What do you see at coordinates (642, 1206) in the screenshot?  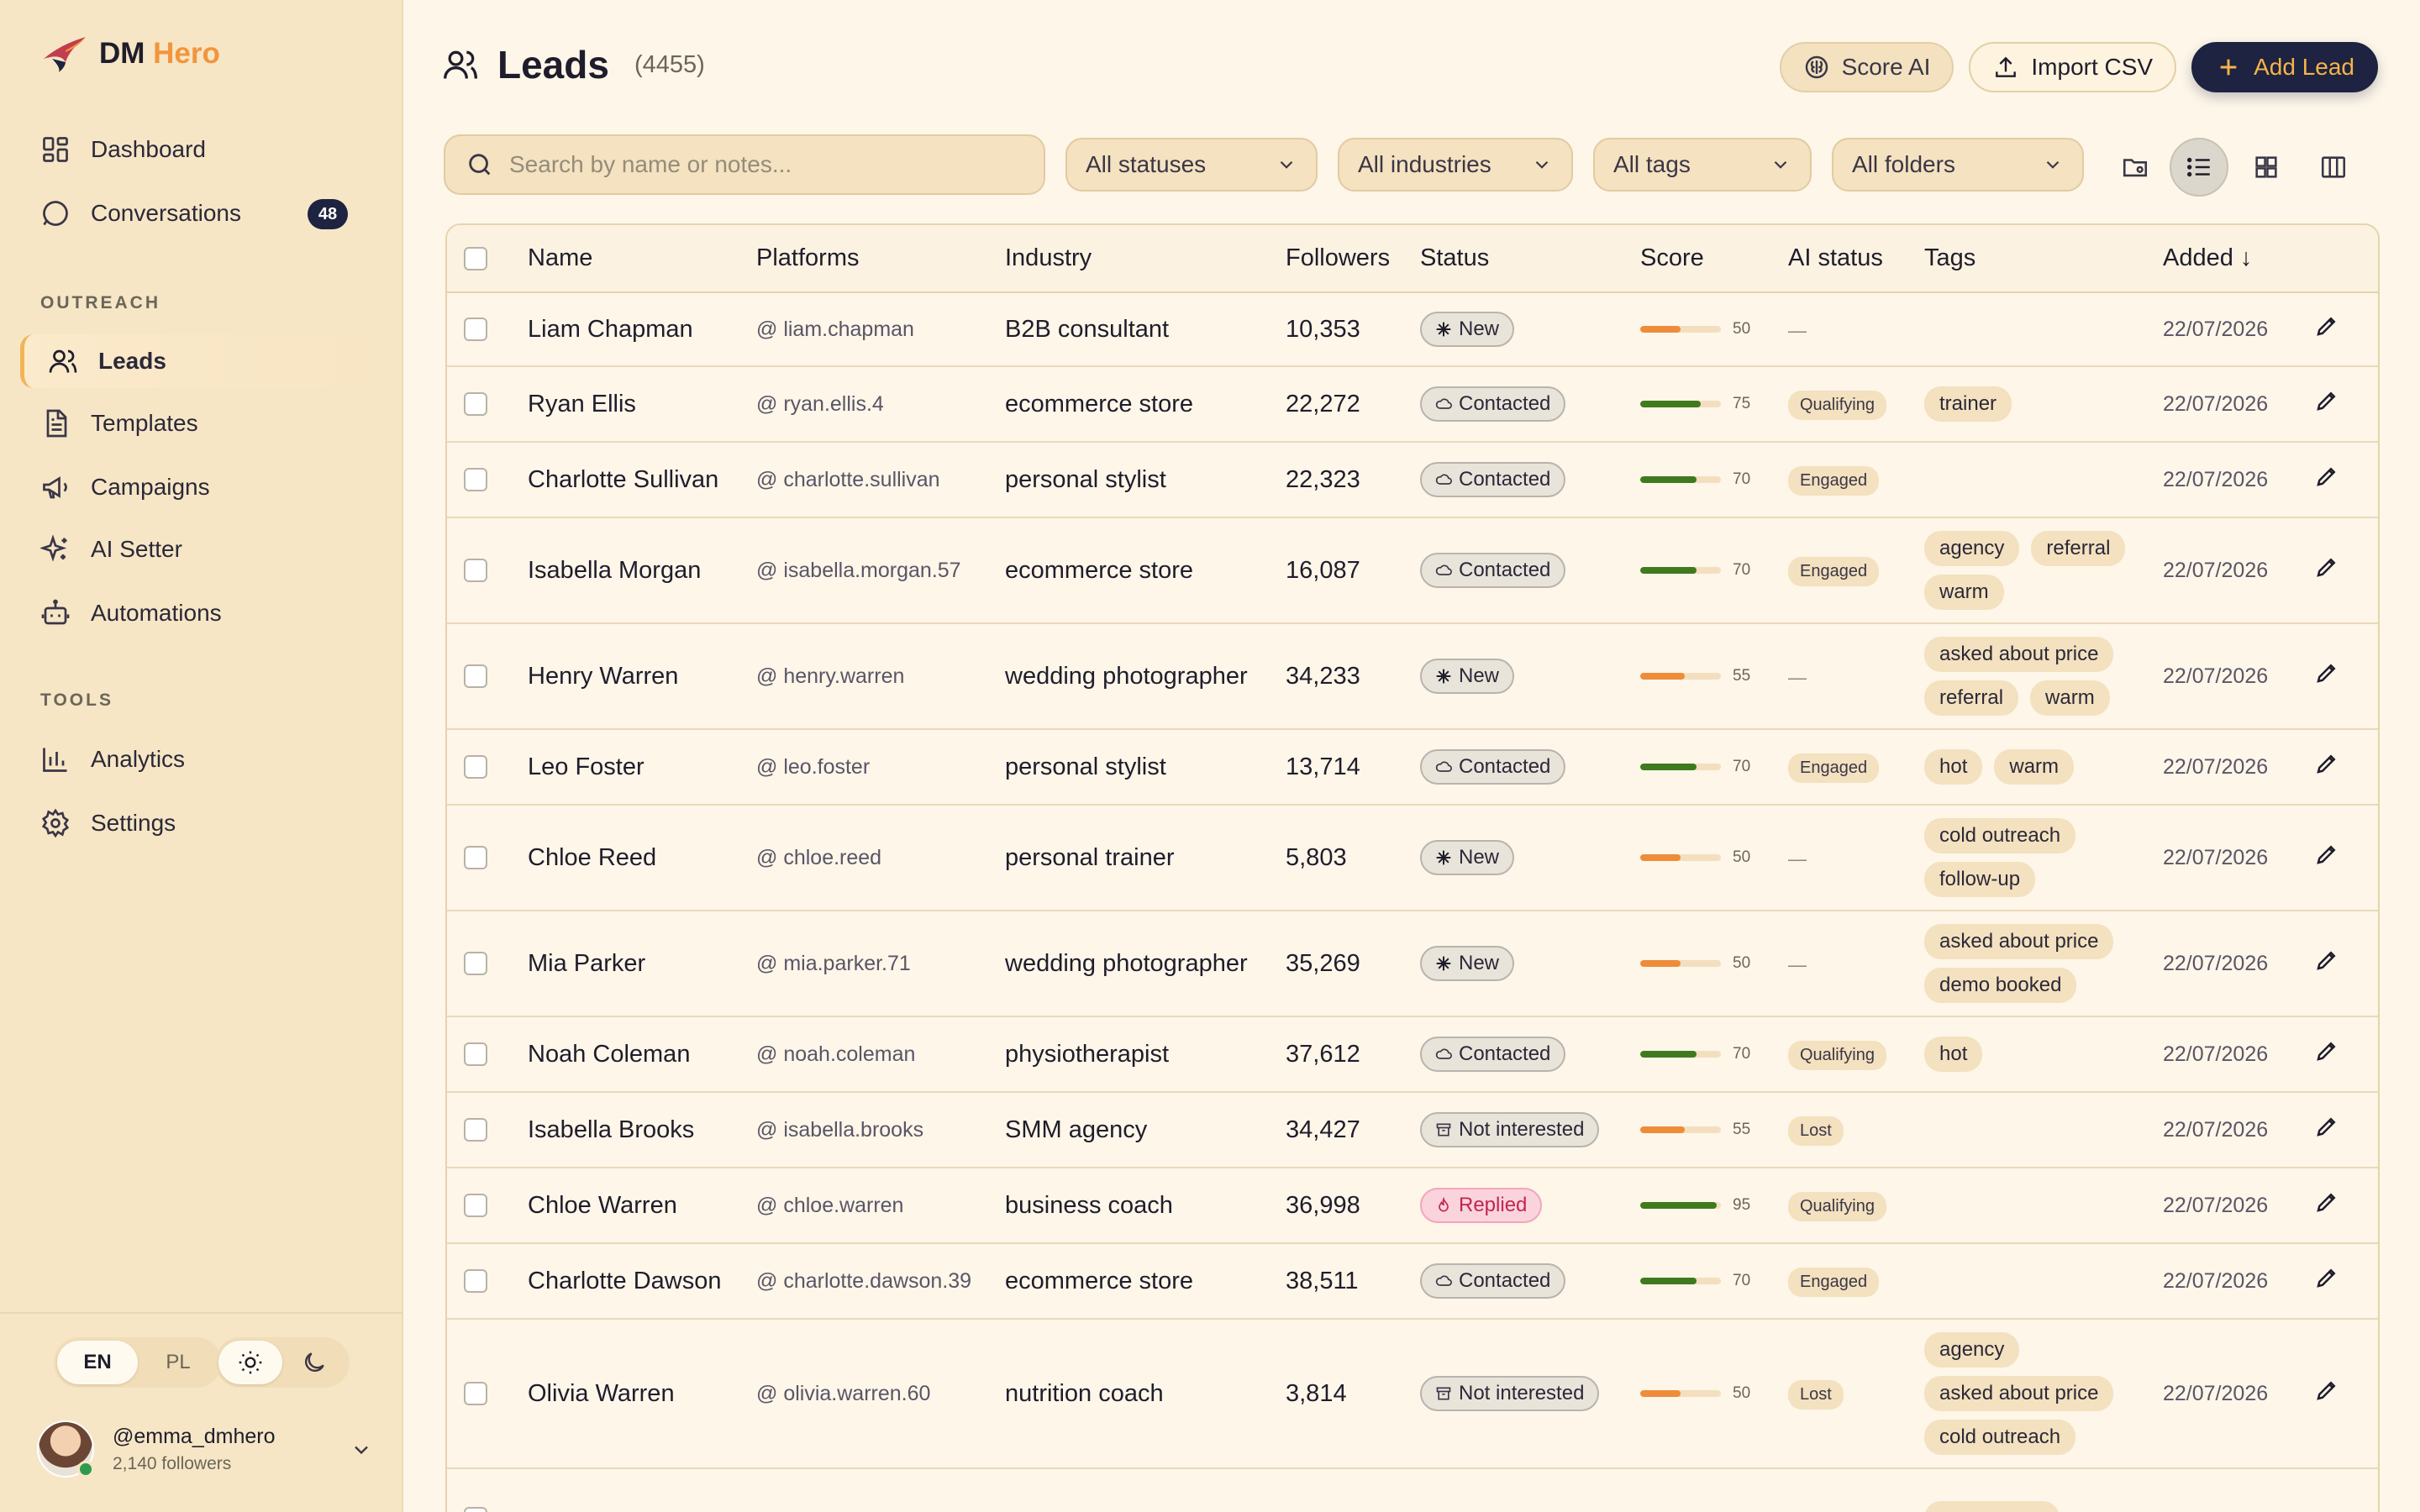 I see `lead-name: Chloe Warren` at bounding box center [642, 1206].